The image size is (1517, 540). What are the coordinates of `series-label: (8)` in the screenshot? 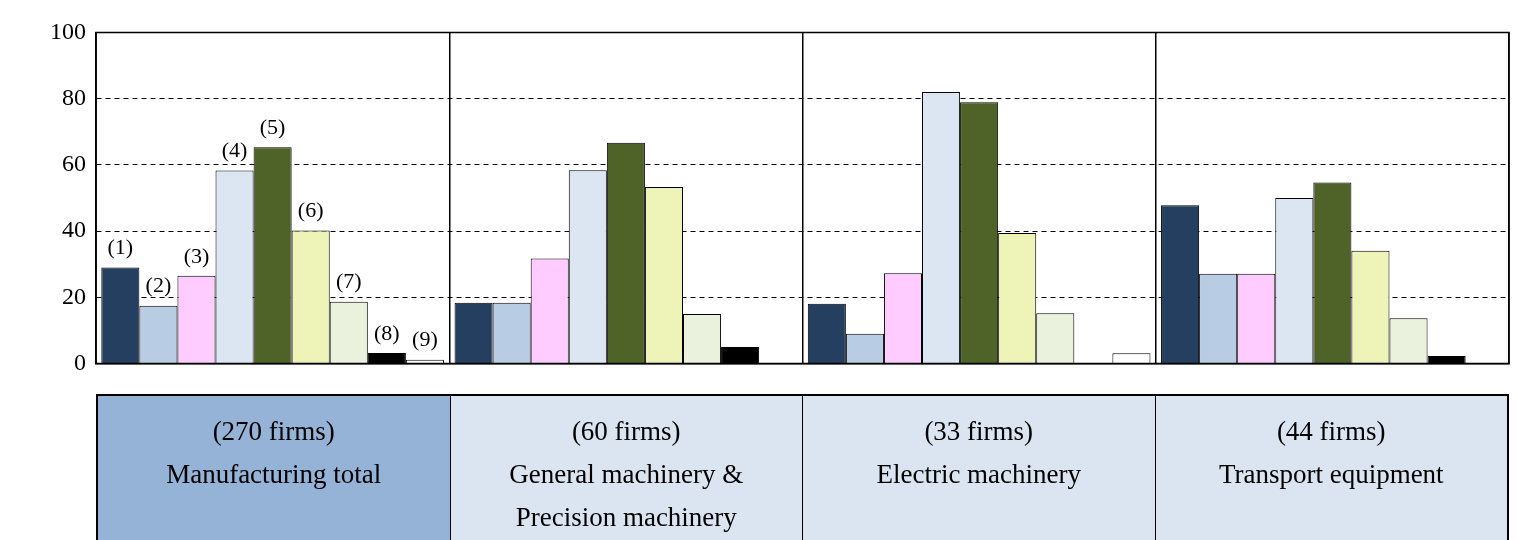 It's located at (387, 332).